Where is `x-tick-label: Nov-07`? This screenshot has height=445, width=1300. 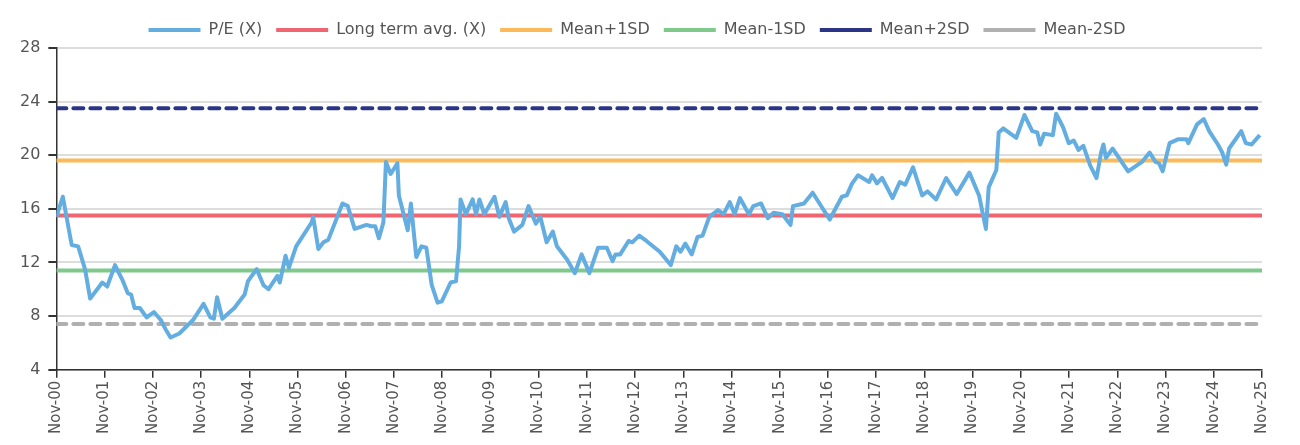 x-tick-label: Nov-07 is located at coordinates (392, 407).